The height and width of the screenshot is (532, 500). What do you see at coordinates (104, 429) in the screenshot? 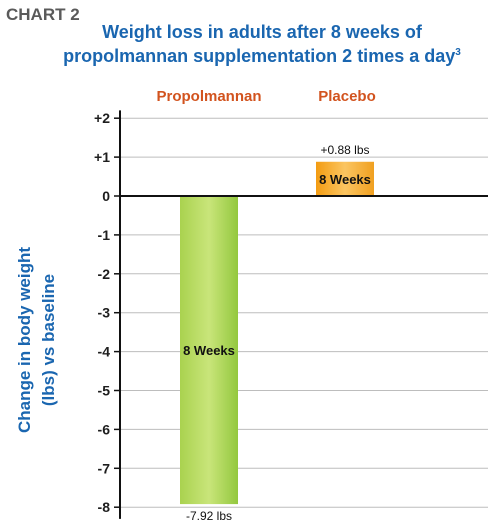
I see `y-tick-label: -6` at bounding box center [104, 429].